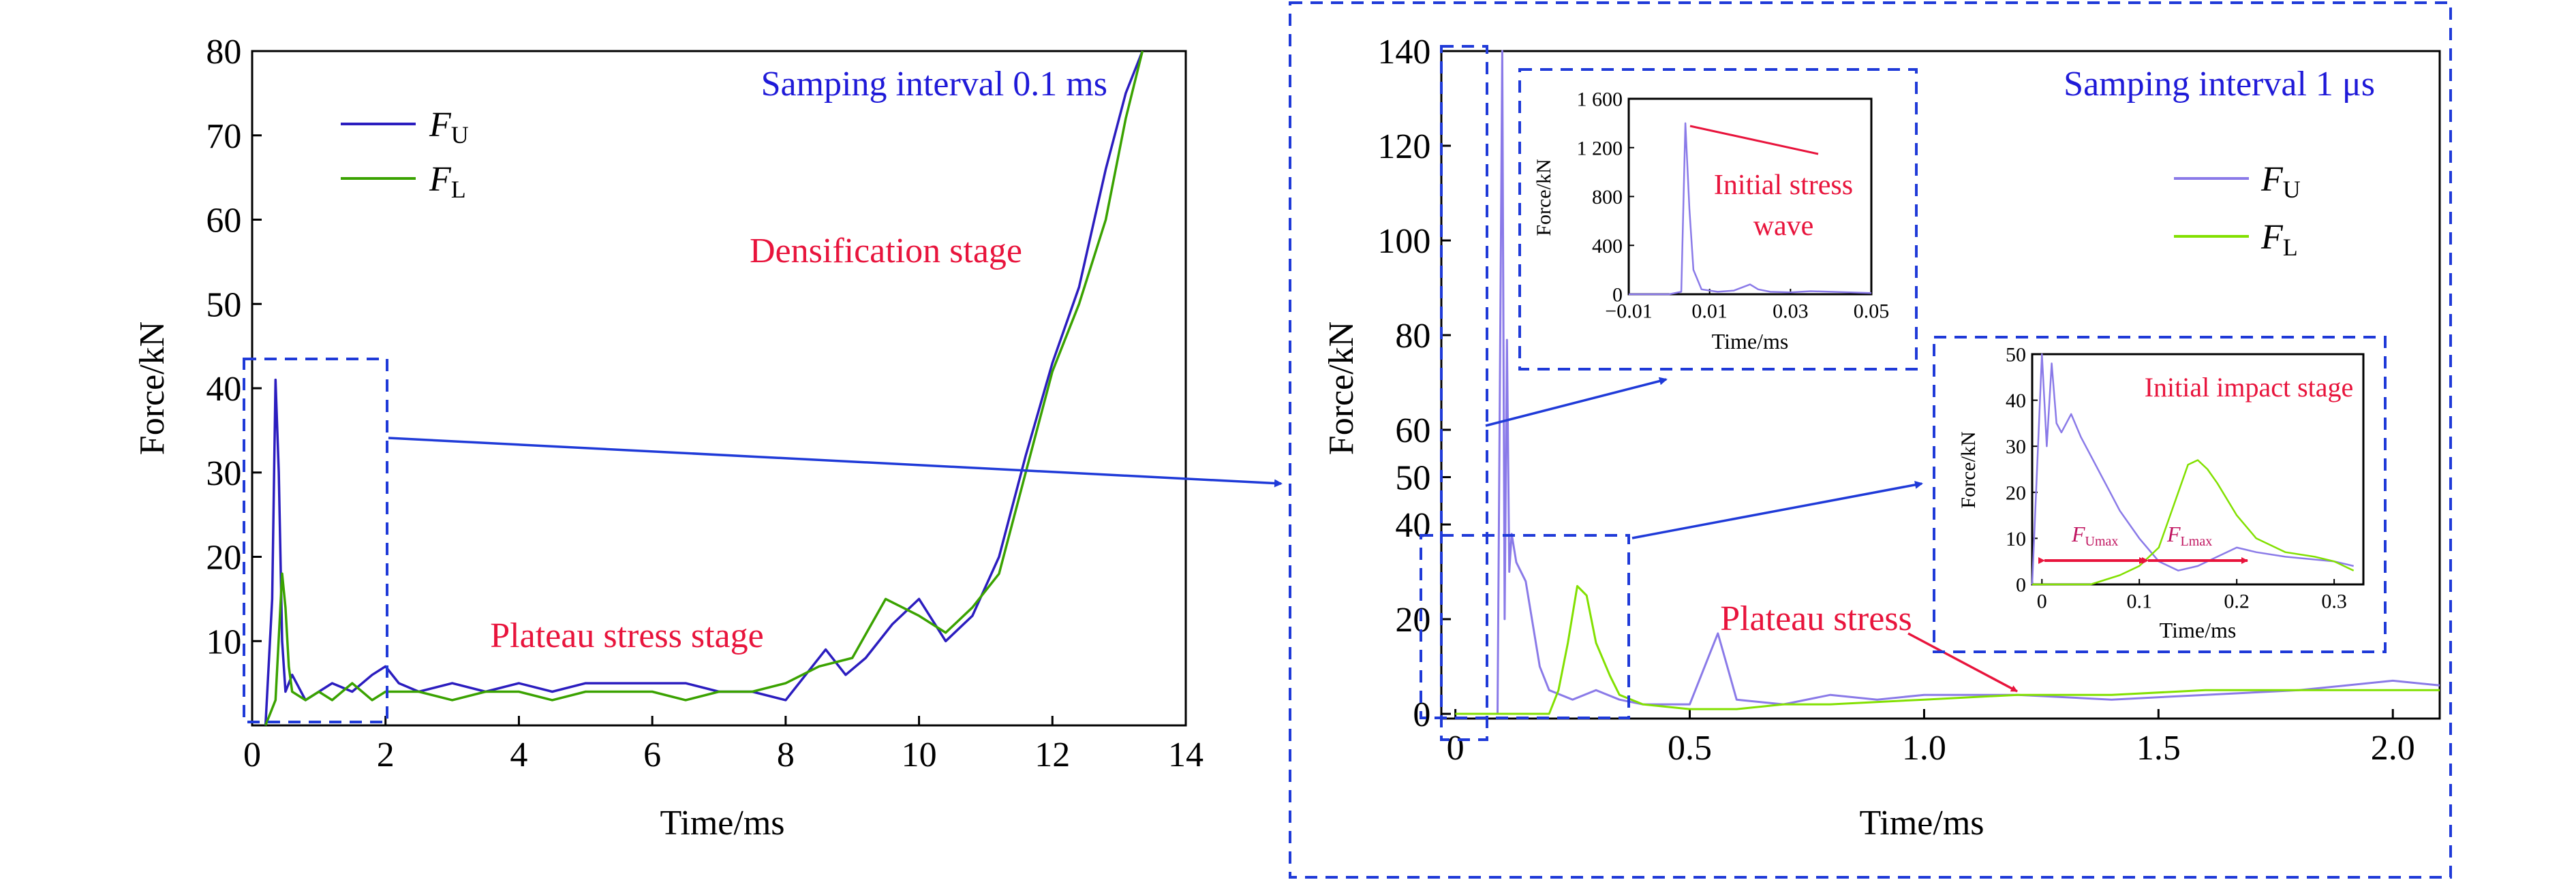  What do you see at coordinates (2016, 539) in the screenshot?
I see `inset2-y-tick-label: 10` at bounding box center [2016, 539].